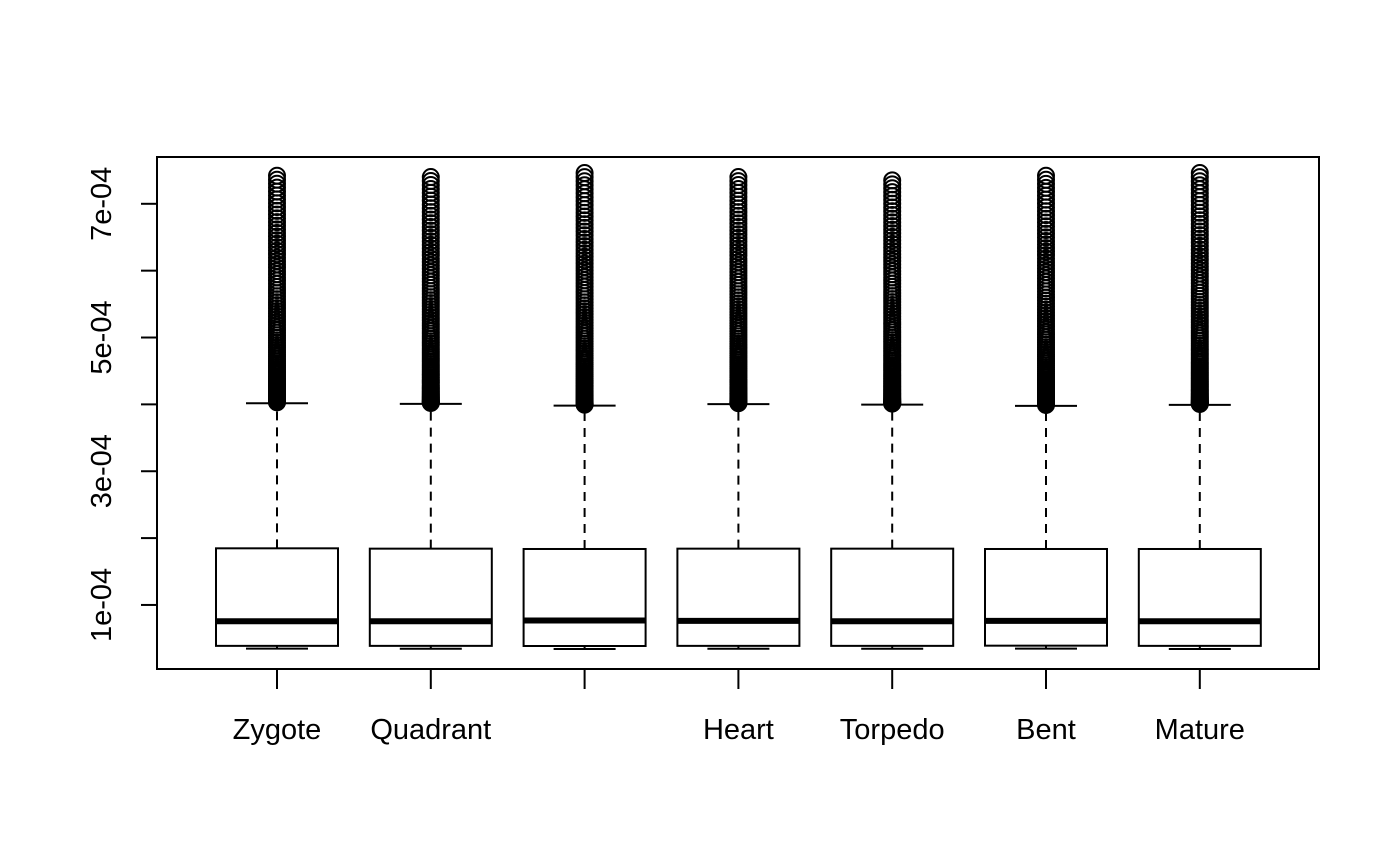 The image size is (1400, 866). I want to click on x-tick-label: Quadrant, so click(430, 730).